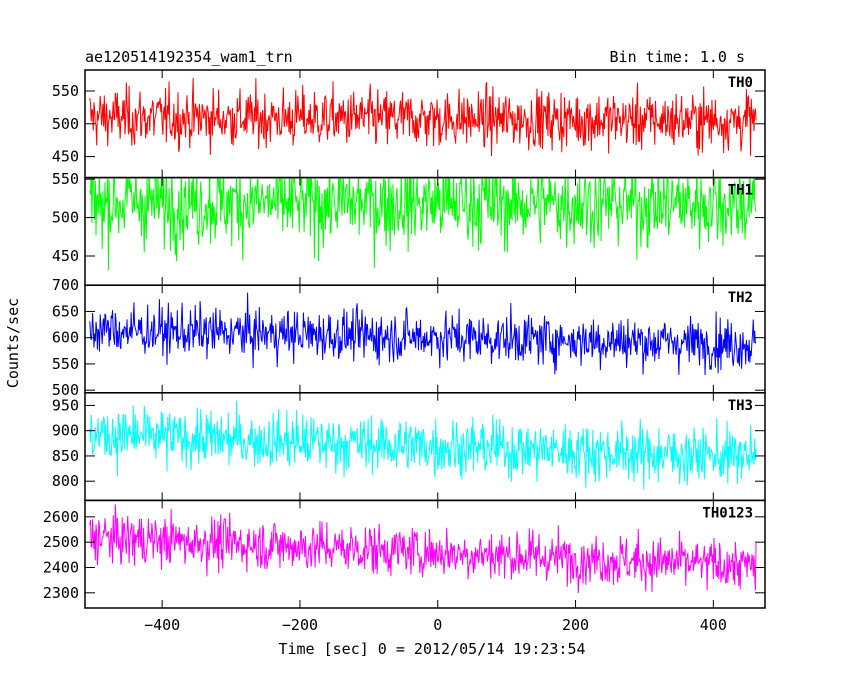 The width and height of the screenshot is (850, 680). Describe the element at coordinates (740, 83) in the screenshot. I see `panel-label-th0: TH0` at that location.